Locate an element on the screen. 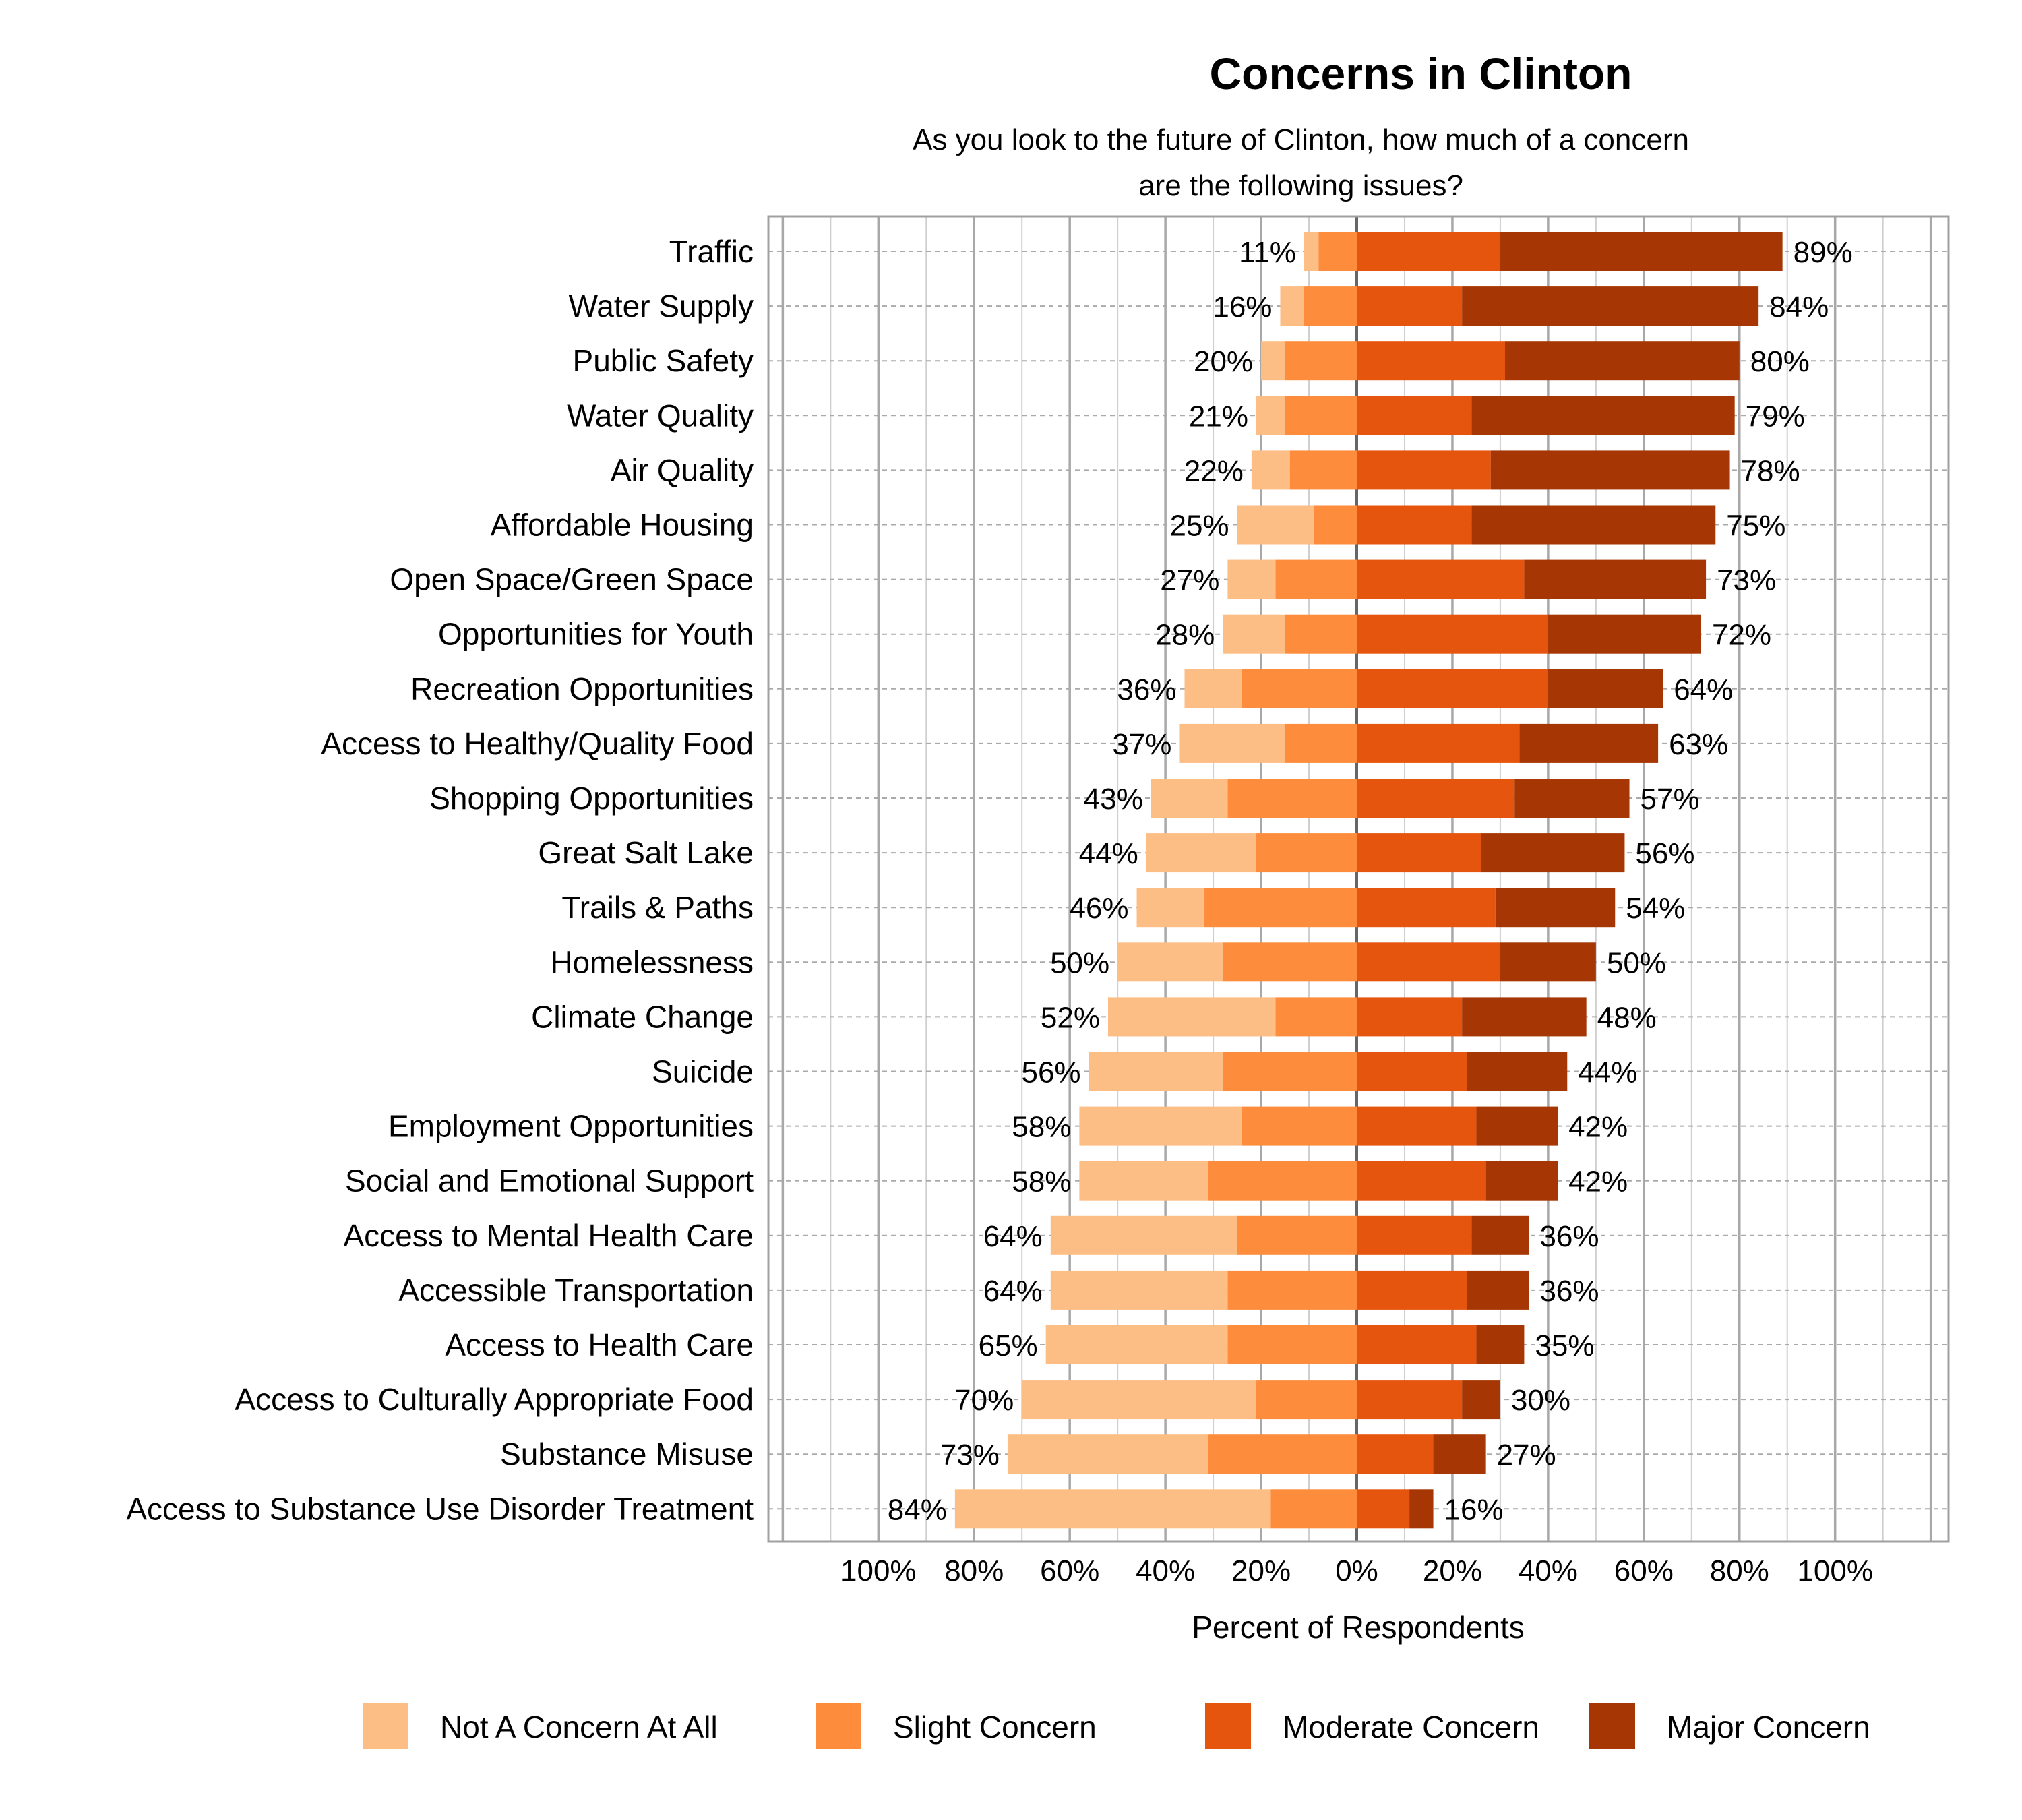 The image size is (2022, 1820). left-total-label: 50% is located at coordinates (1079, 962).